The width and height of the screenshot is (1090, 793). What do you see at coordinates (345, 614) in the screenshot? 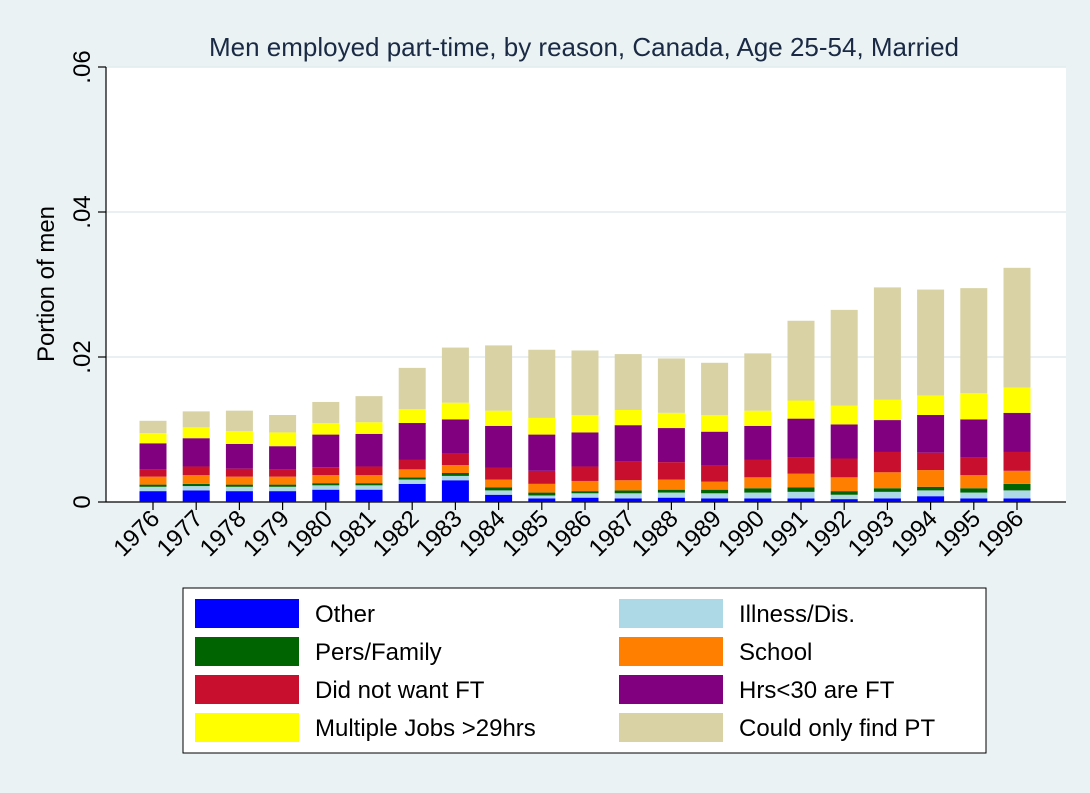
I see `legend-label: Other` at bounding box center [345, 614].